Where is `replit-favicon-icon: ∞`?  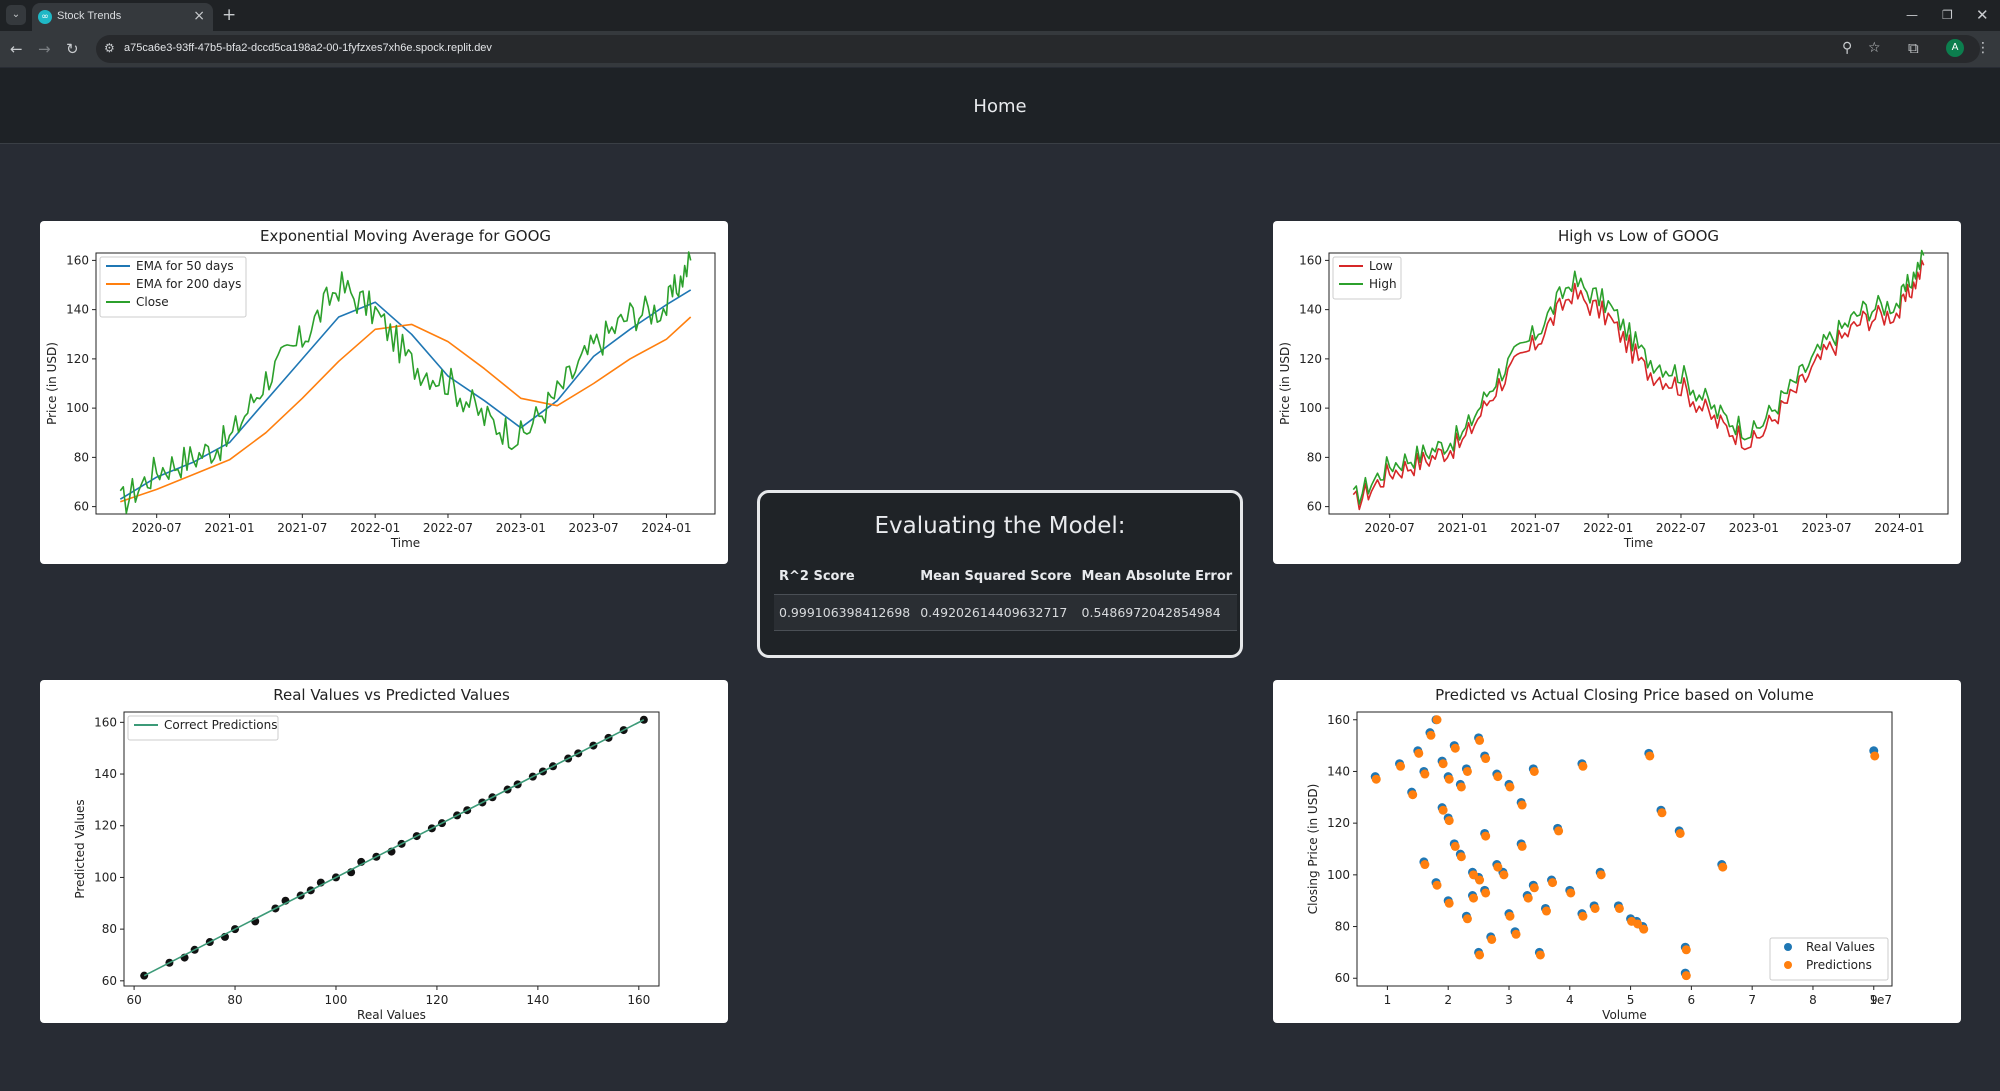
replit-favicon-icon: ∞ is located at coordinates (45, 17).